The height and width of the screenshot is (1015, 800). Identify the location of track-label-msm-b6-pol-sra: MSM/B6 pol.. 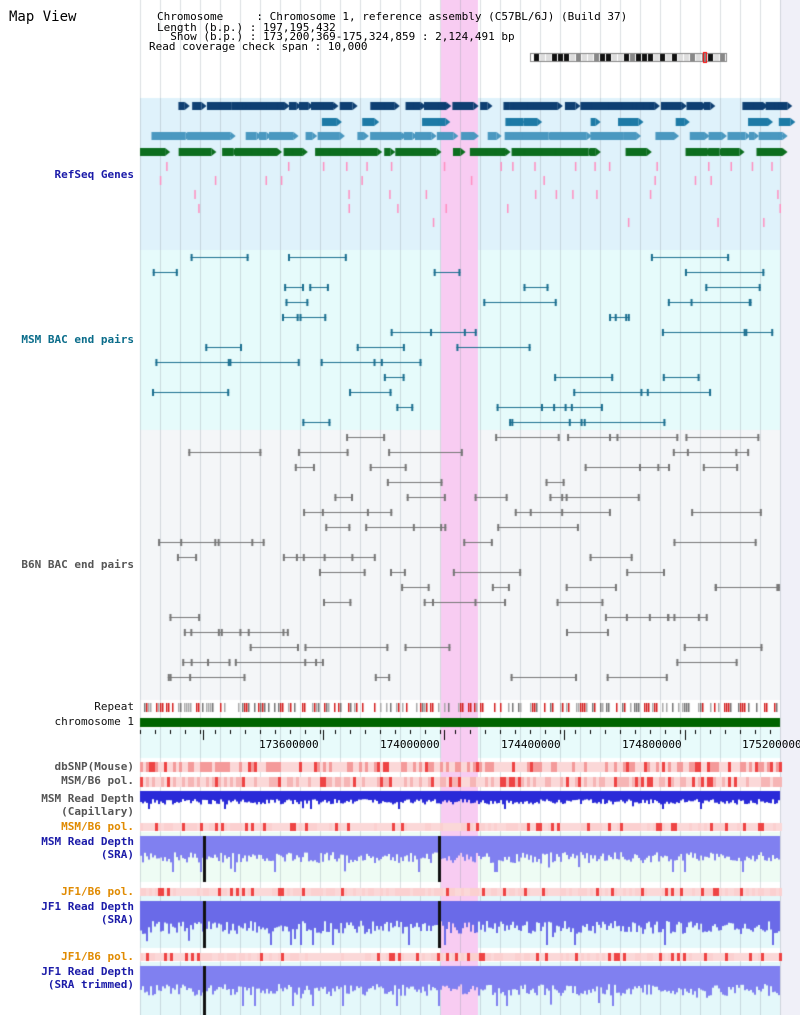
(97, 826).